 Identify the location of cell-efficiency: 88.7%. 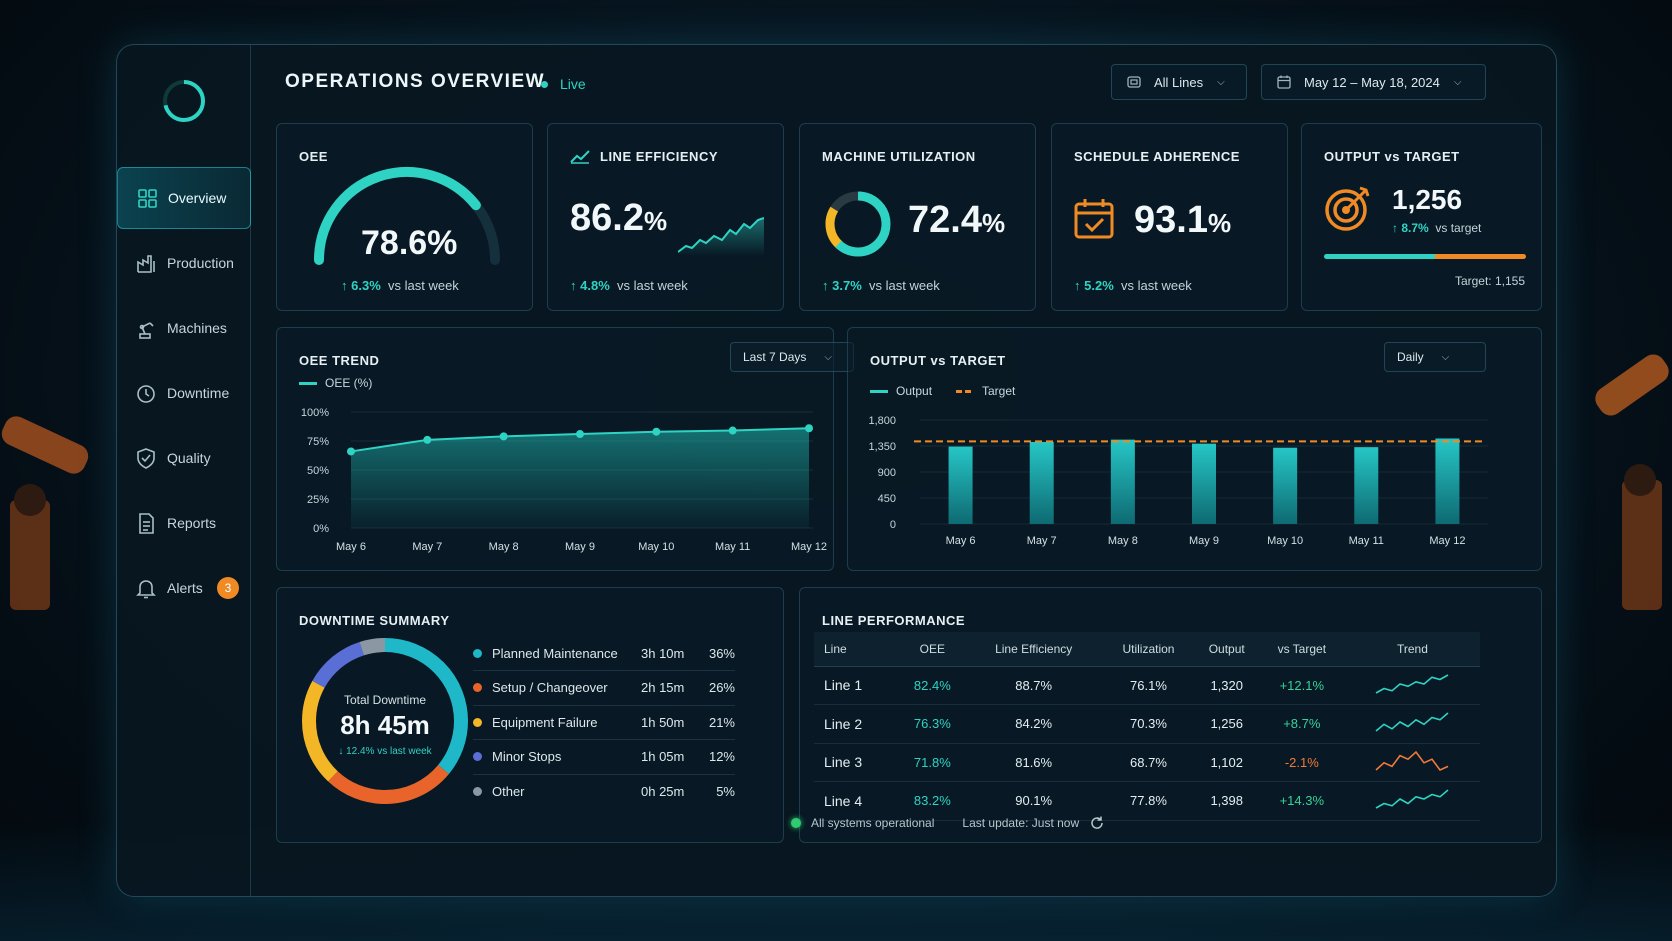
(1034, 685).